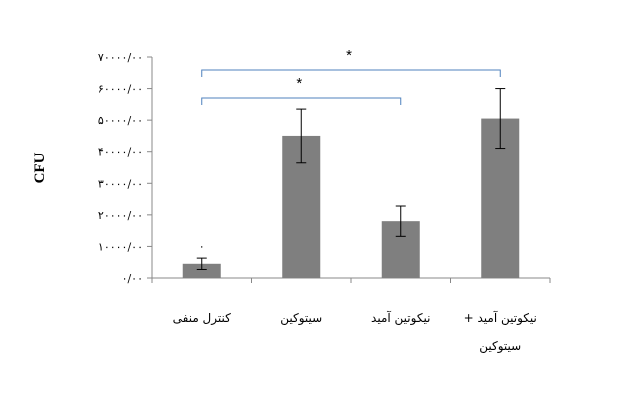  Describe the element at coordinates (120, 89) in the screenshot. I see `y-tick-label: ۶۰۰۰۰/۰۰` at that location.